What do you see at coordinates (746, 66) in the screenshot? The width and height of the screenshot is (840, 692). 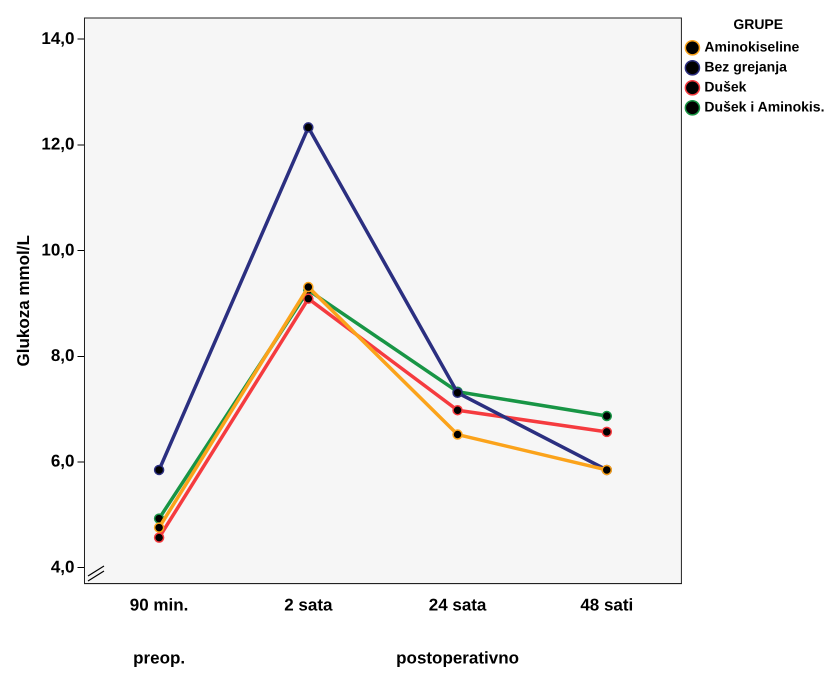 I see `legend-label: Bez grejanja` at bounding box center [746, 66].